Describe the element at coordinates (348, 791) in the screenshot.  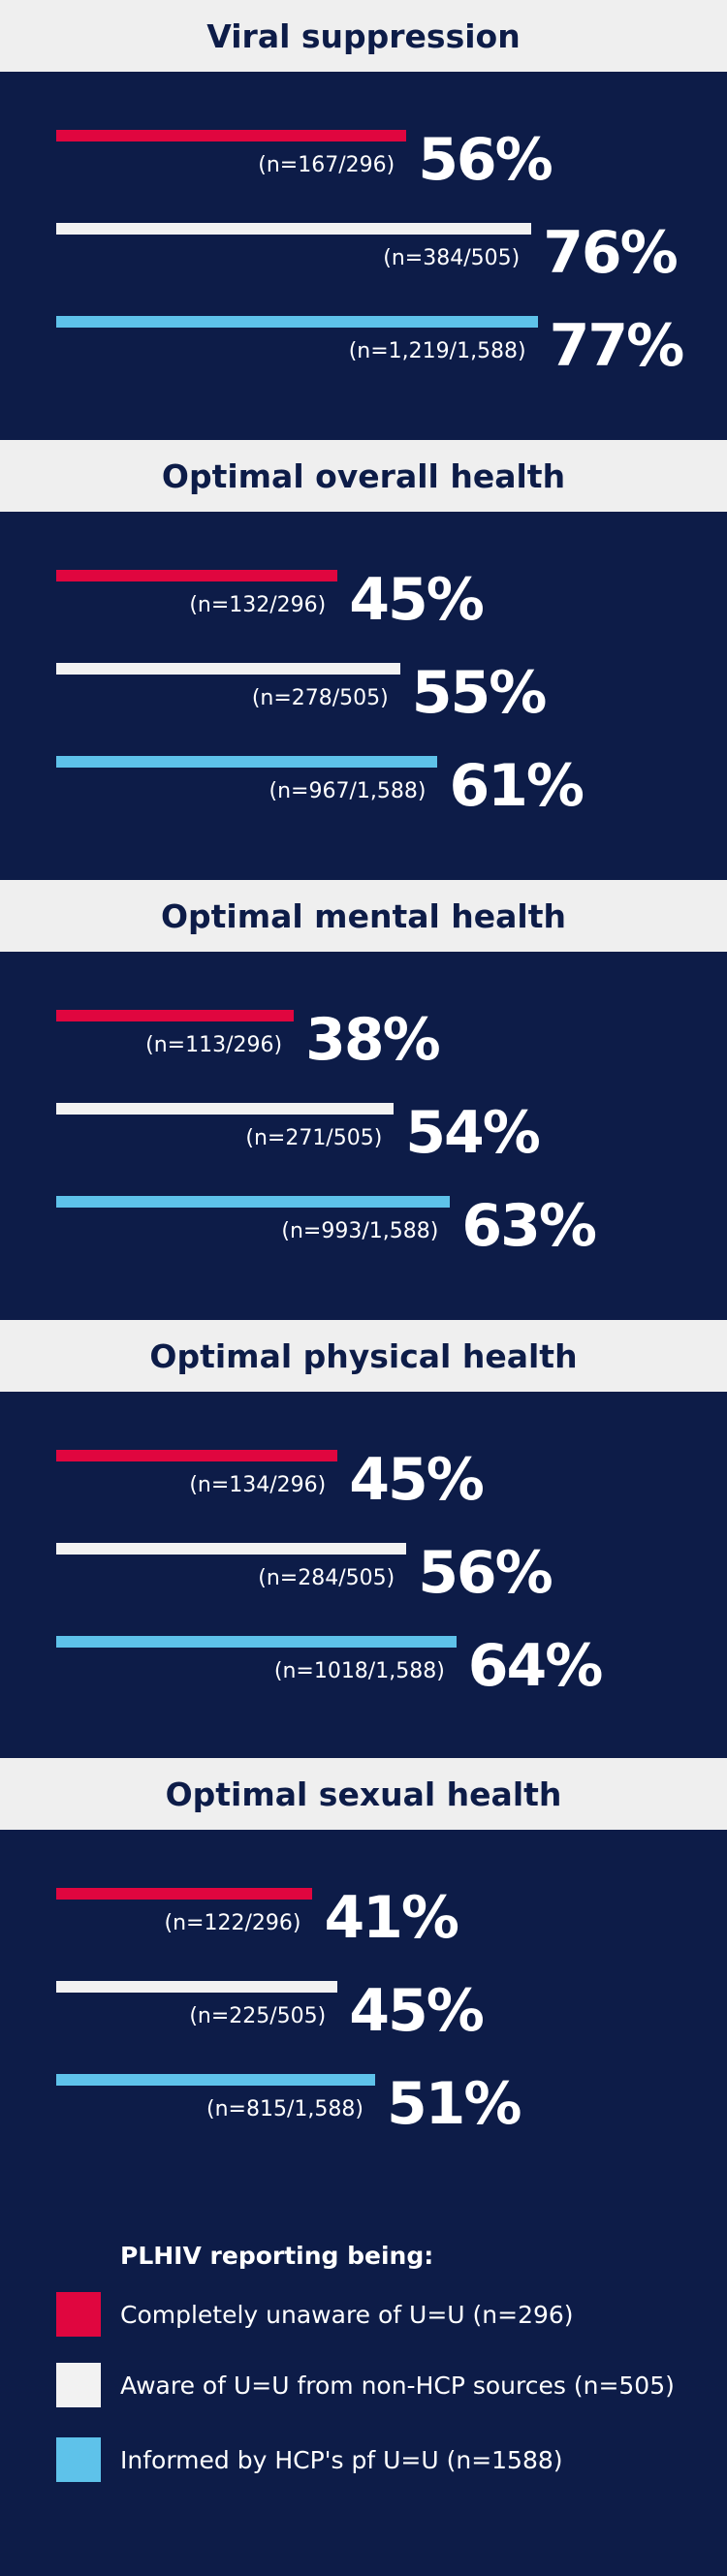
I see `sample-size-label: (n=967/1,588)` at that location.